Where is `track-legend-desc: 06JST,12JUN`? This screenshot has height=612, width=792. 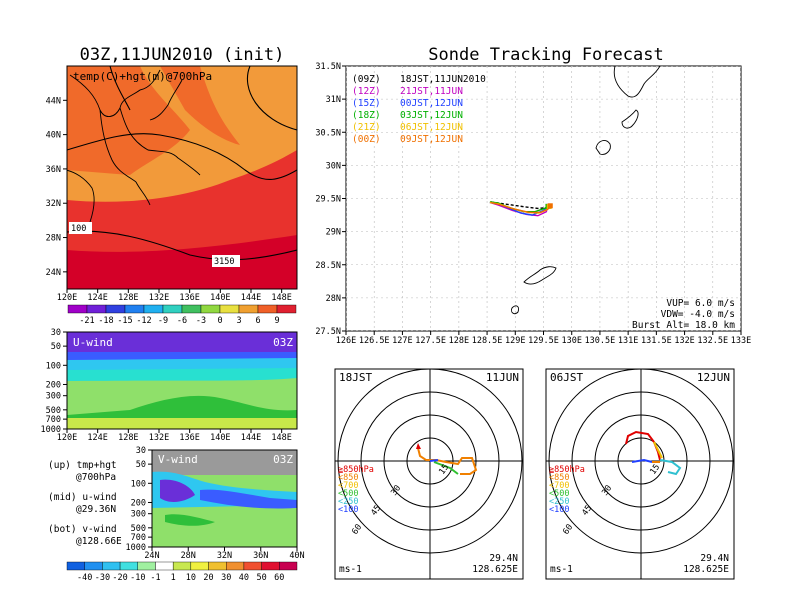
track-legend-desc: 06JST,12JUN is located at coordinates (431, 127).